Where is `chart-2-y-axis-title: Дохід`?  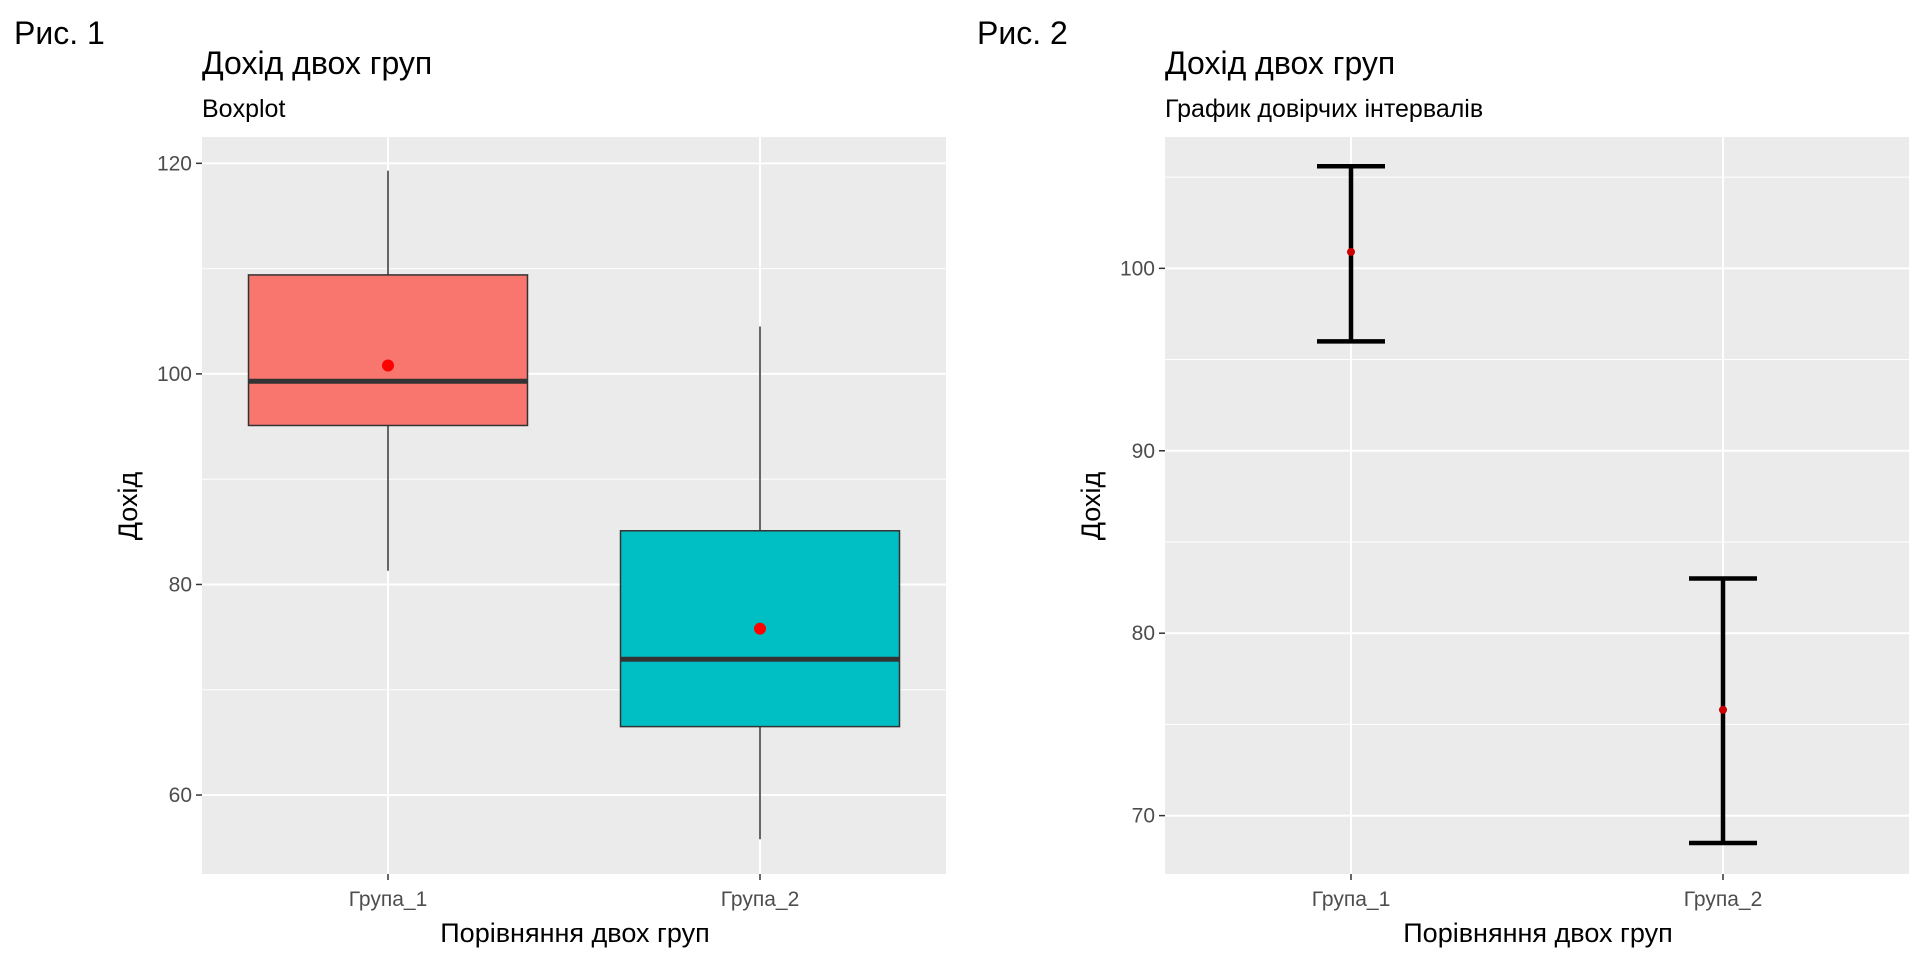 chart-2-y-axis-title: Дохід is located at coordinates (1091, 505).